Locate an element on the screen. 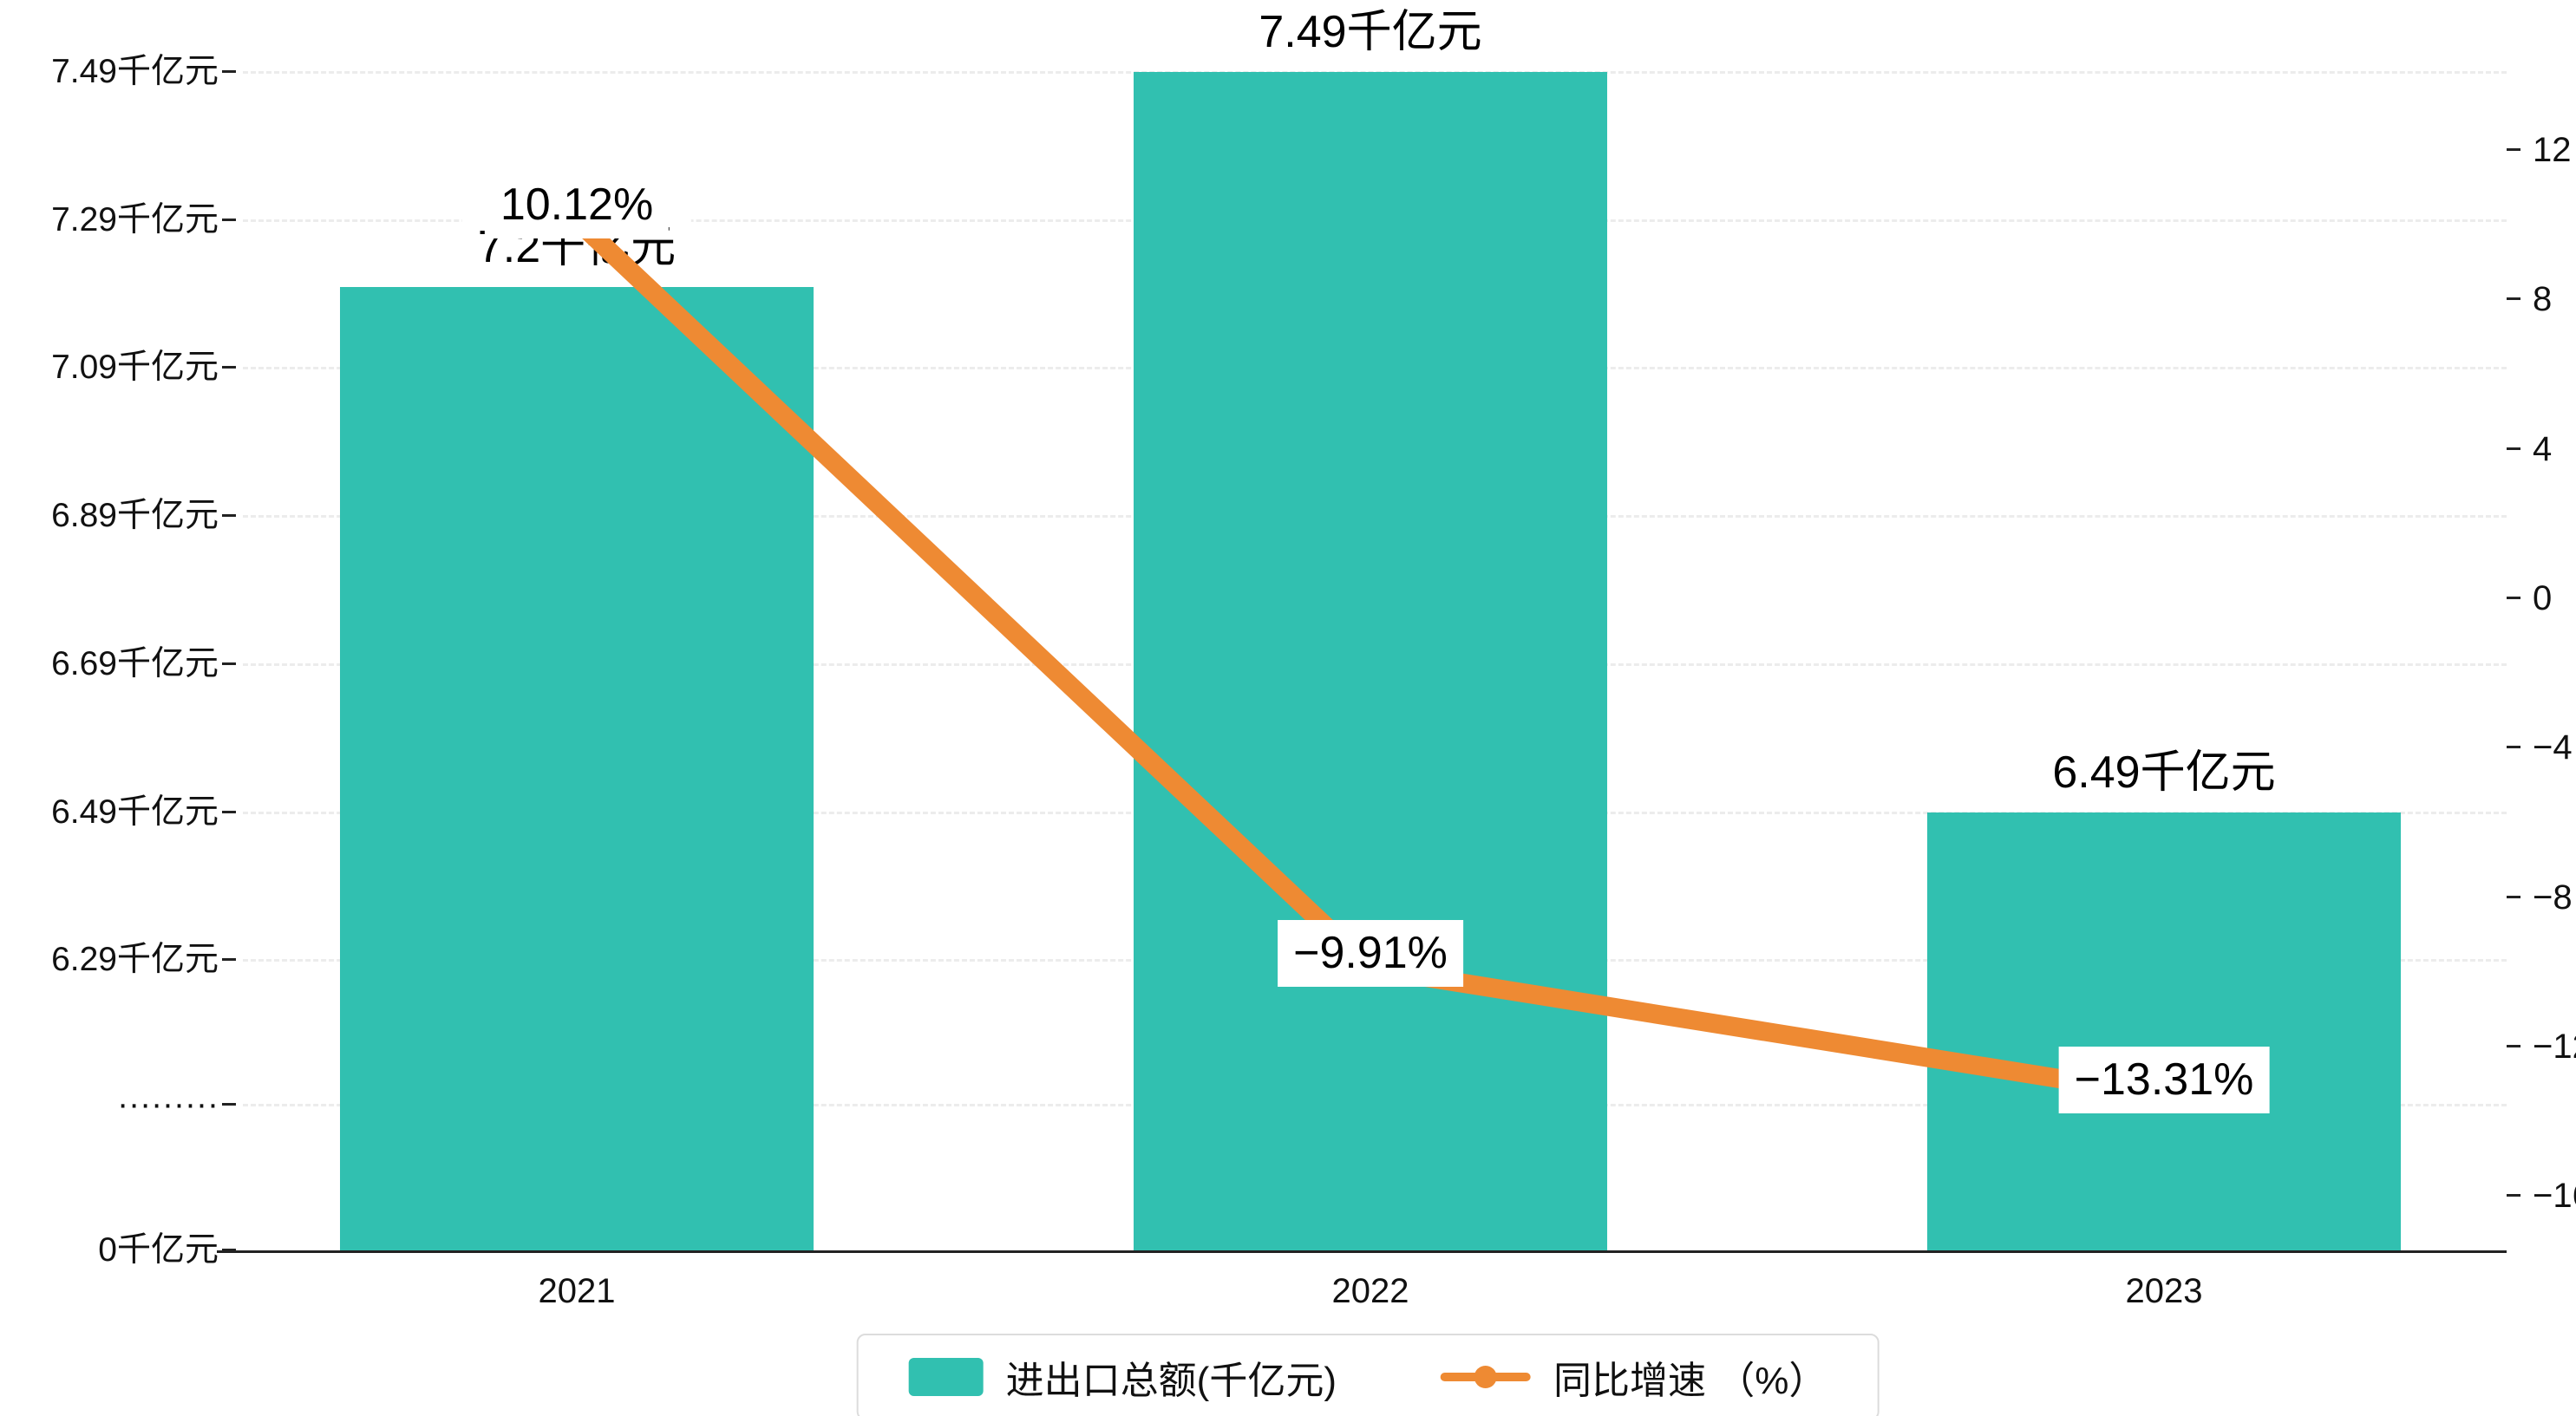  y-axis-tick-label: 7.29千亿元 is located at coordinates (135, 219).